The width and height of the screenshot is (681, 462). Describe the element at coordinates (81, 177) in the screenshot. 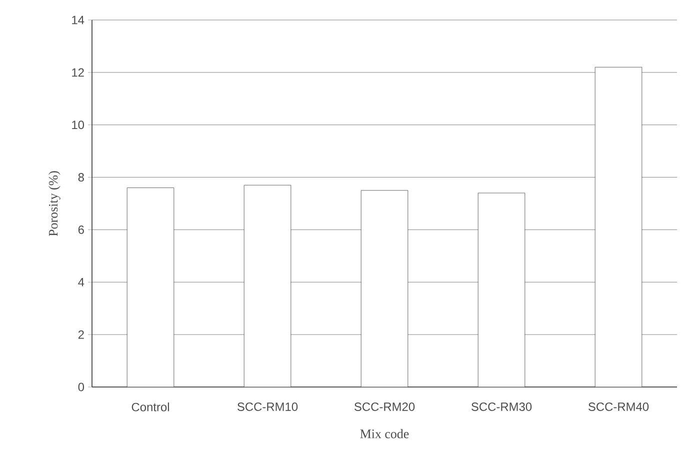

I see `y-tick-label: 8` at that location.